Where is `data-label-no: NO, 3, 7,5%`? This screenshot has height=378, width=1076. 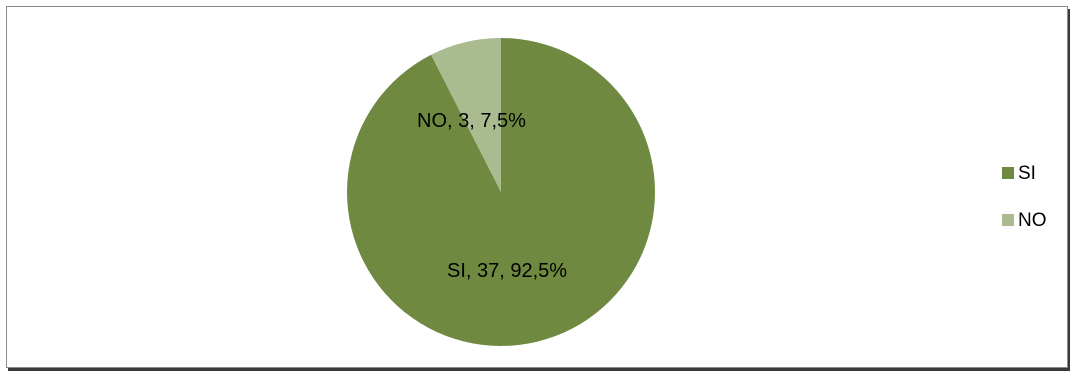 data-label-no: NO, 3, 7,5% is located at coordinates (471, 121).